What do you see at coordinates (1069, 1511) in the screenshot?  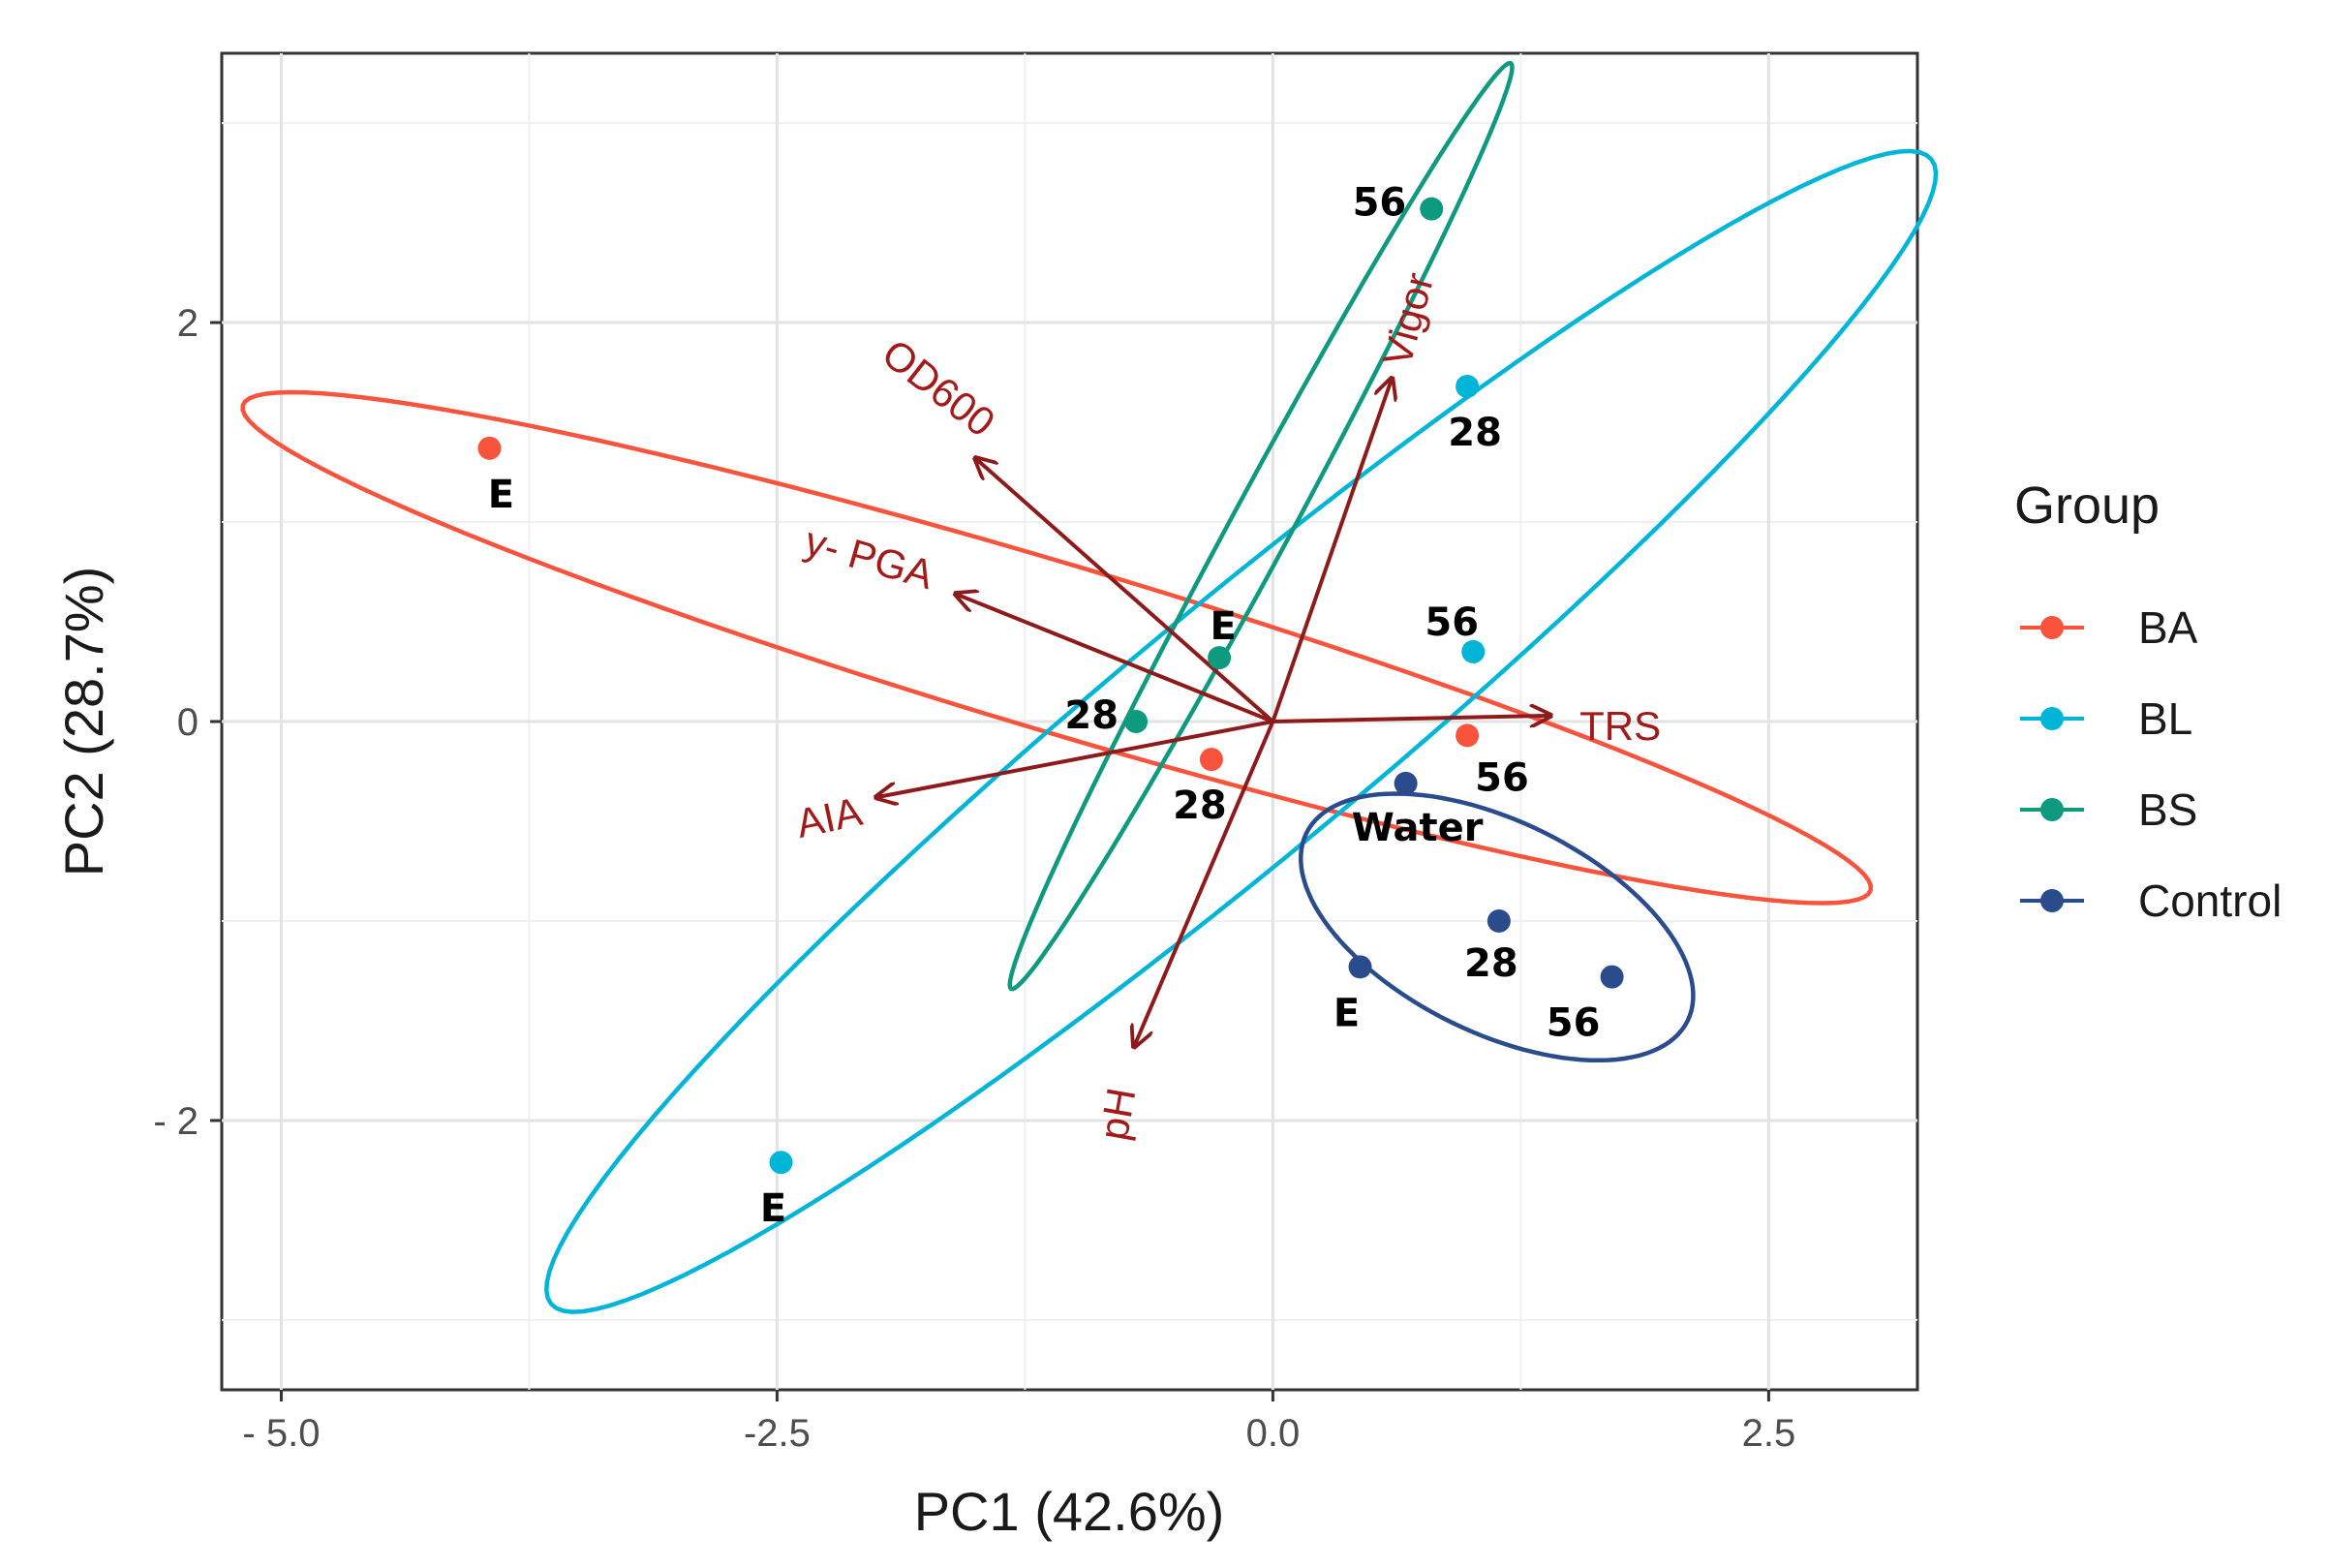 I see `x-axis-title: PC1 (42.6%)` at bounding box center [1069, 1511].